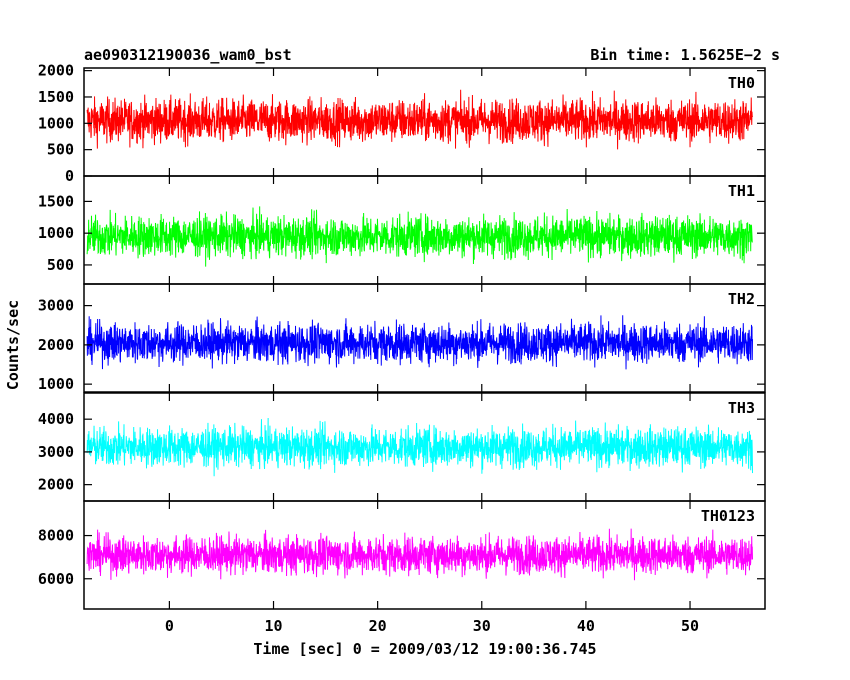 The width and height of the screenshot is (850, 680). I want to click on y-tick-label: 8000, so click(56, 536).